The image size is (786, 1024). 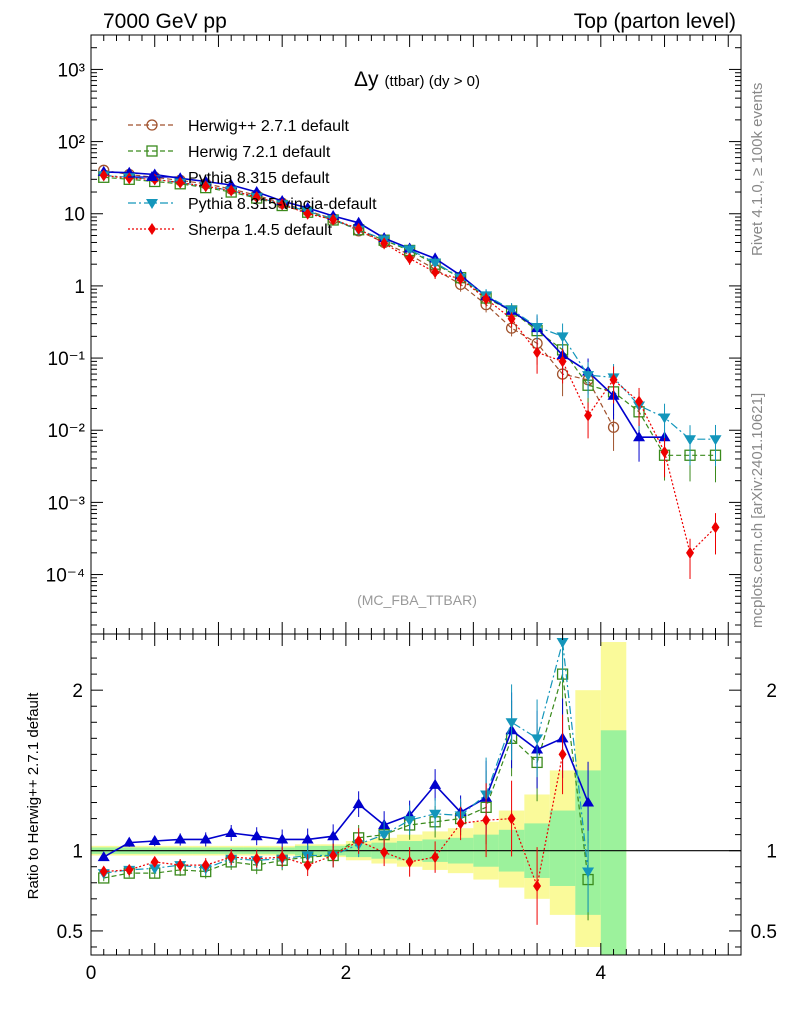 What do you see at coordinates (71, 143) in the screenshot?
I see `y-tick-label: 10²` at bounding box center [71, 143].